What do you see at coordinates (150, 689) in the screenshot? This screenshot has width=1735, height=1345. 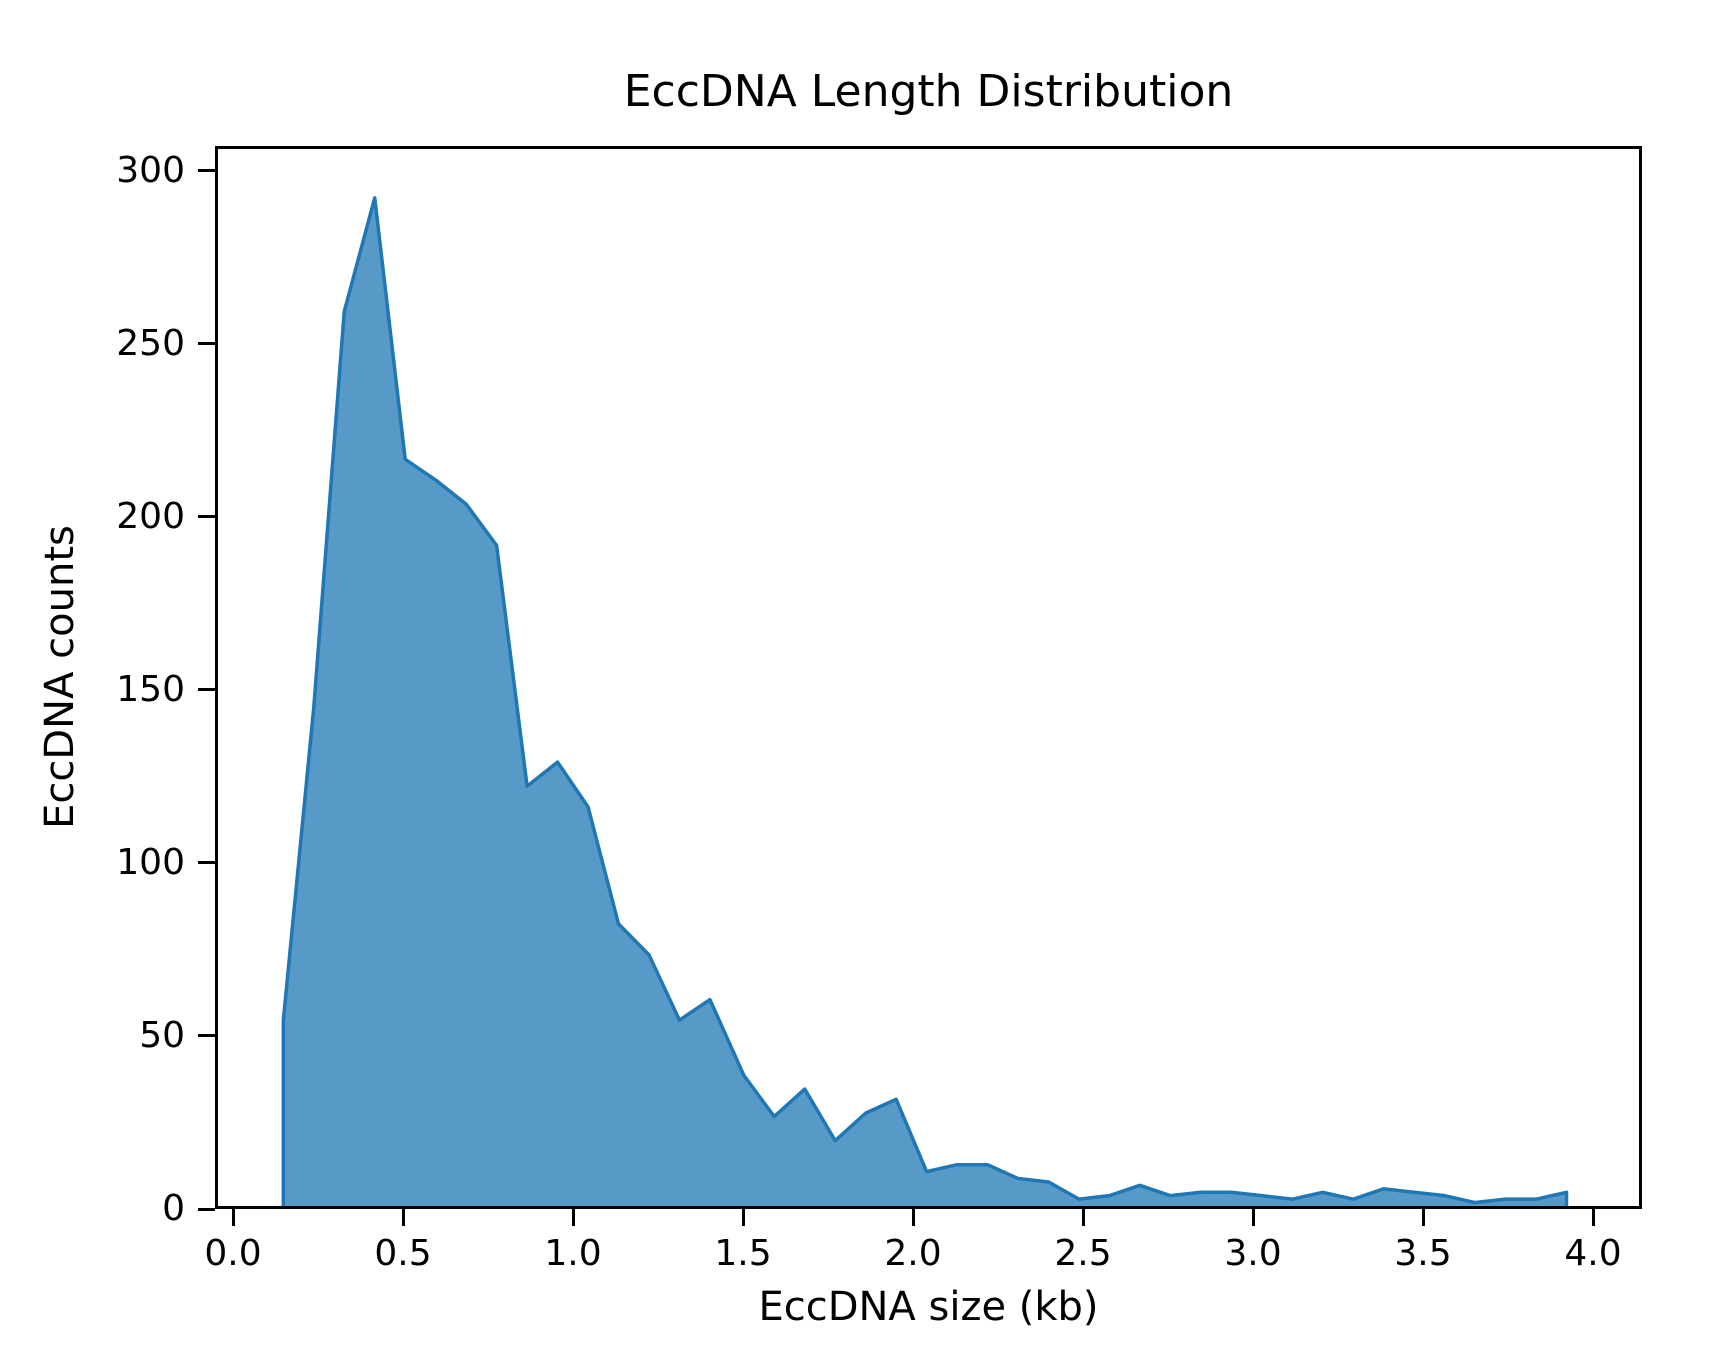 I see `y-tick-label: 150` at bounding box center [150, 689].